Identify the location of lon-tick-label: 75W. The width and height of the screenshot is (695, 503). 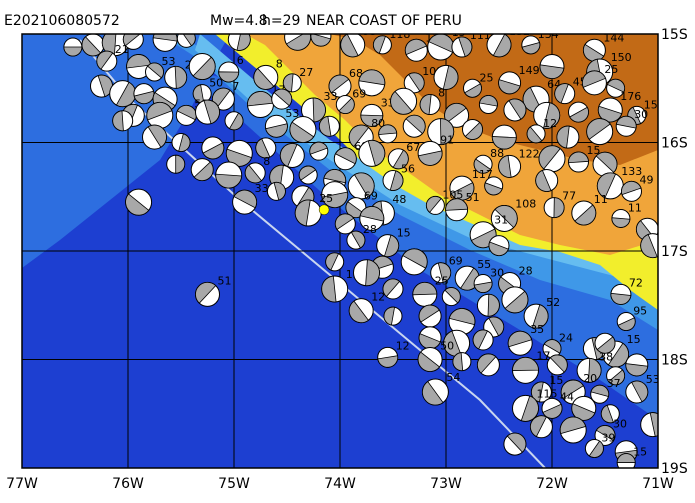
(234, 484).